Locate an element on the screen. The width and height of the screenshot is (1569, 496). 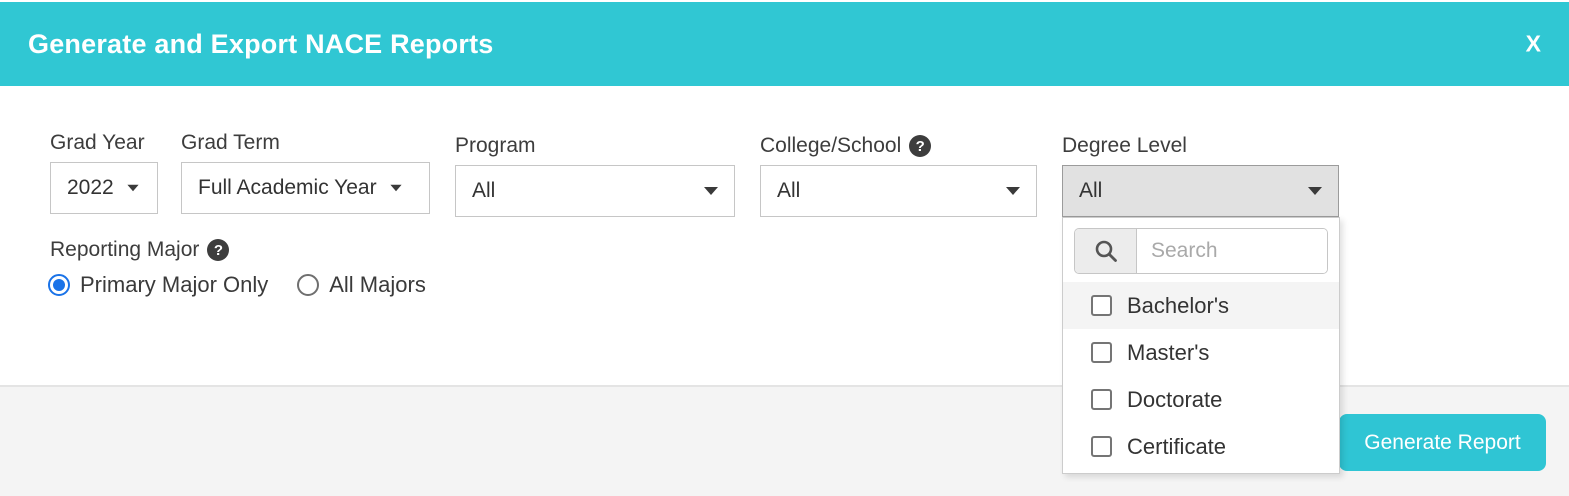
radio-selected-icon is located at coordinates (59, 285).